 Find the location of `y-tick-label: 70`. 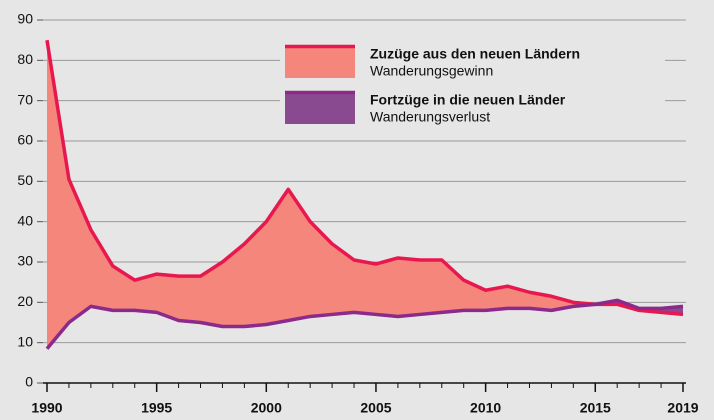

y-tick-label: 70 is located at coordinates (25, 99).